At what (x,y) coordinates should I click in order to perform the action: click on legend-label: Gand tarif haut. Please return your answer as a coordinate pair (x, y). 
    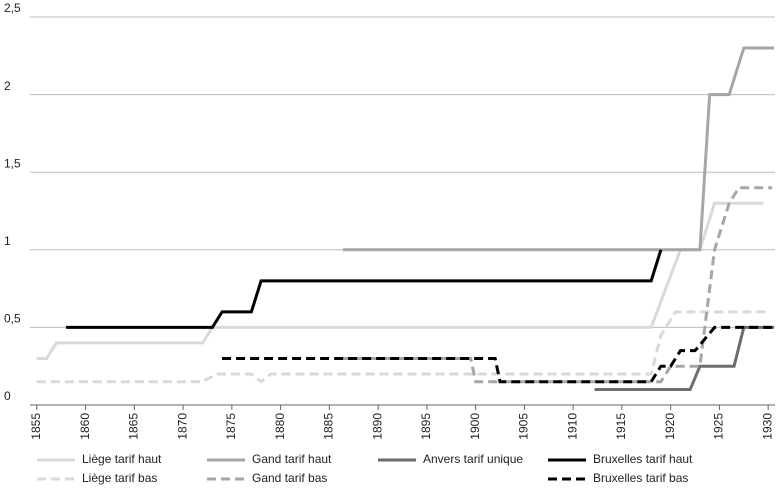
    Looking at the image, I should click on (292, 459).